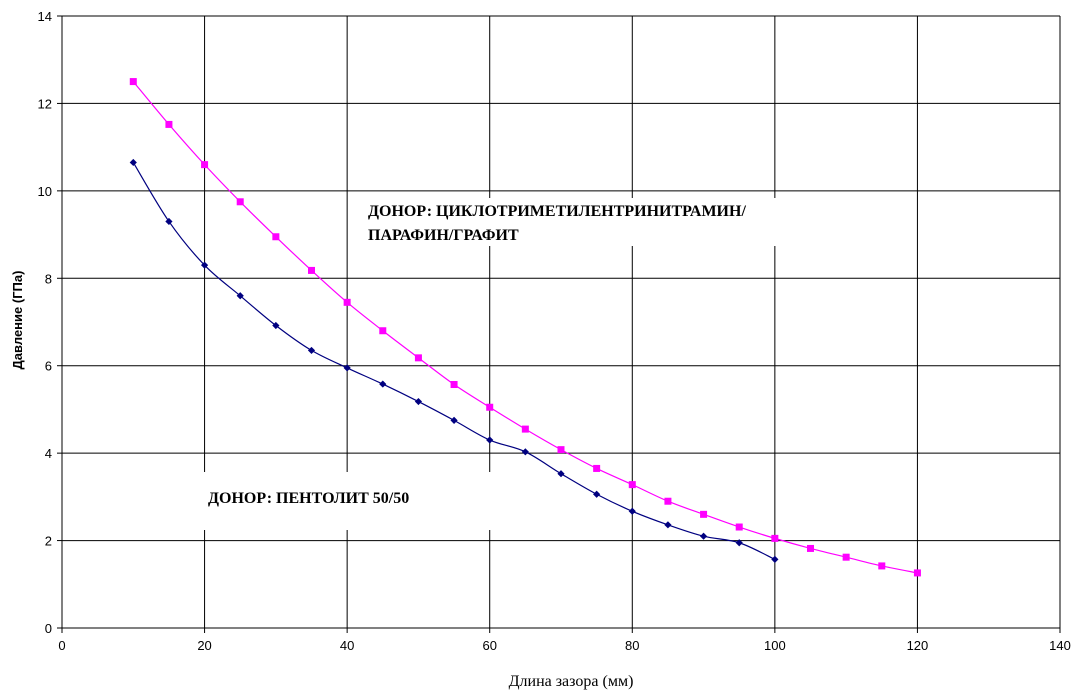 This screenshot has width=1075, height=694. What do you see at coordinates (347, 645) in the screenshot?
I see `x-tick-label: 40` at bounding box center [347, 645].